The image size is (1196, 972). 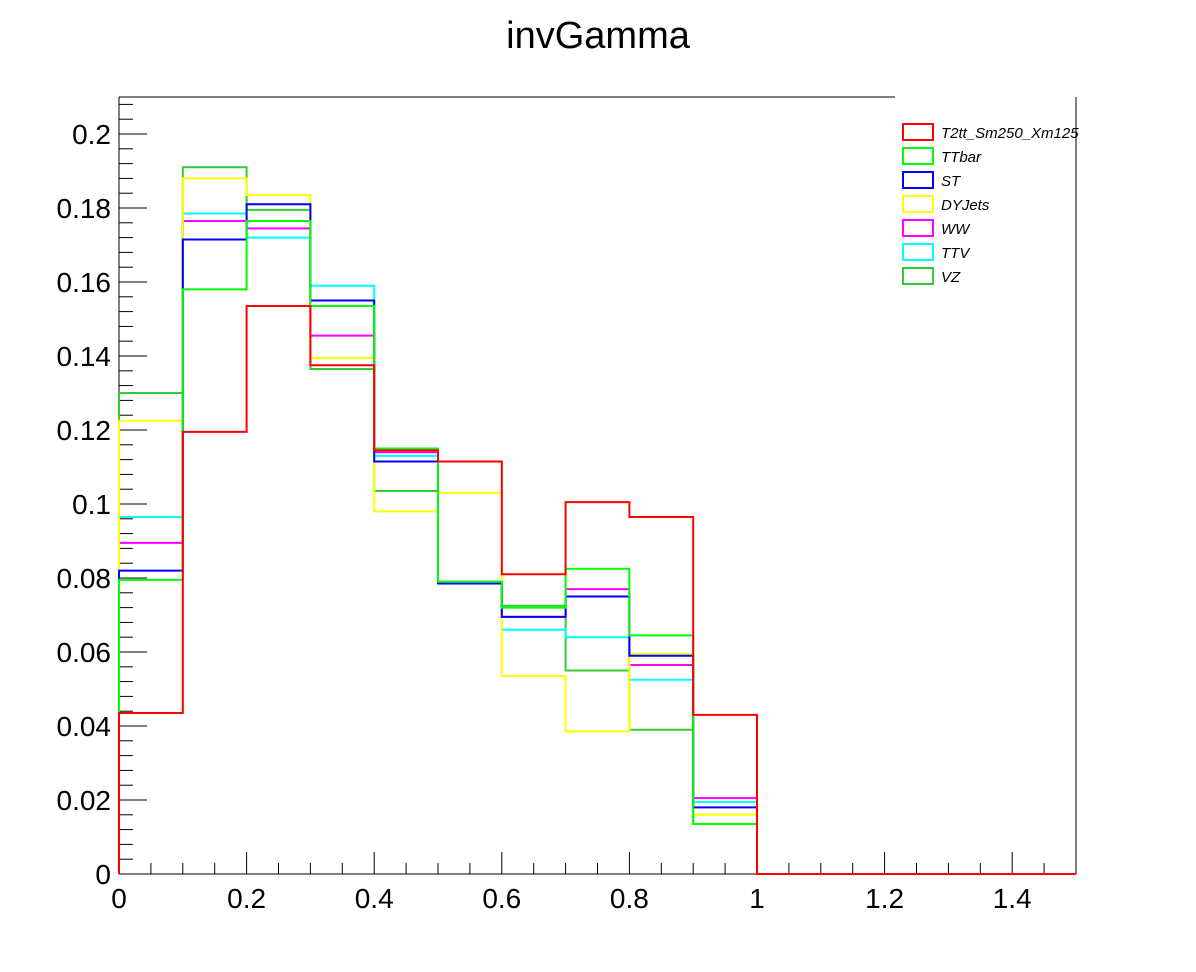 What do you see at coordinates (84, 282) in the screenshot?
I see `y-tick-label: 0.16` at bounding box center [84, 282].